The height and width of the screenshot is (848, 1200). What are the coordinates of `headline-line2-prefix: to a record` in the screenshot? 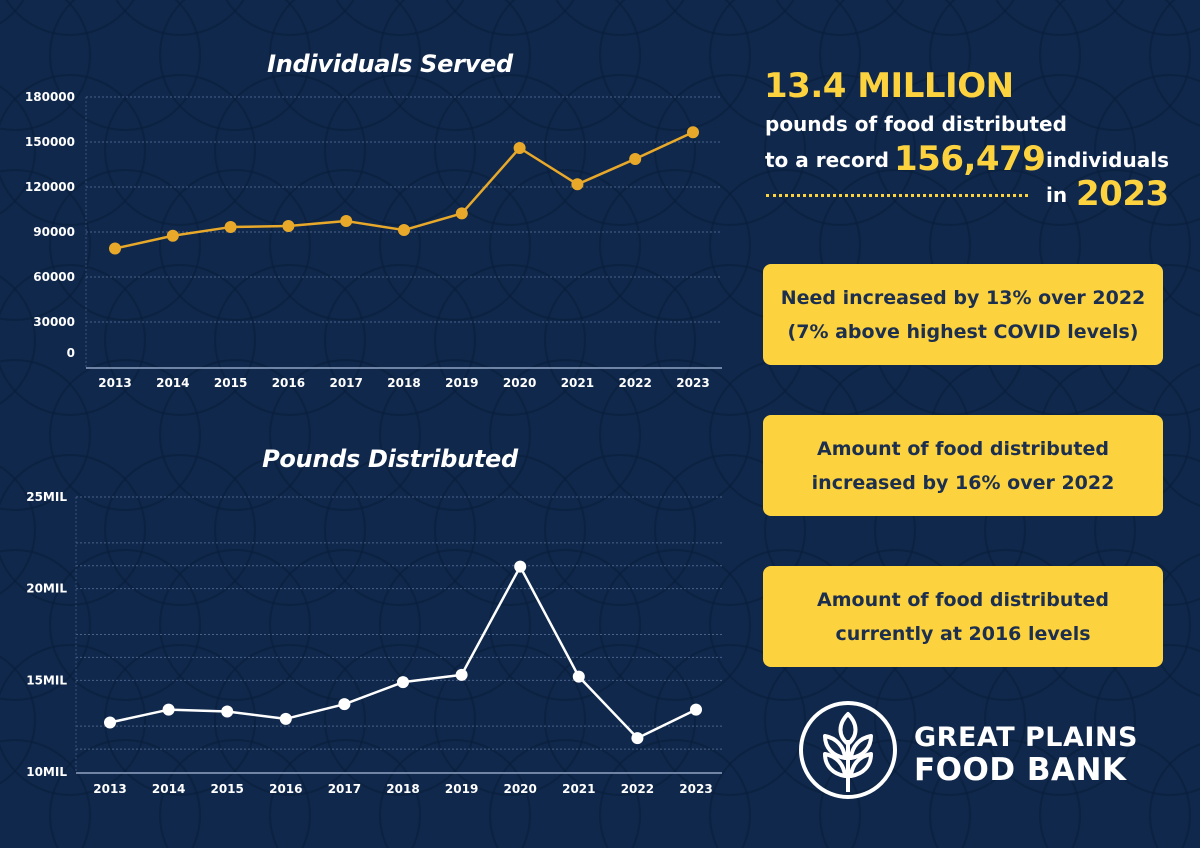 It's located at (827, 160).